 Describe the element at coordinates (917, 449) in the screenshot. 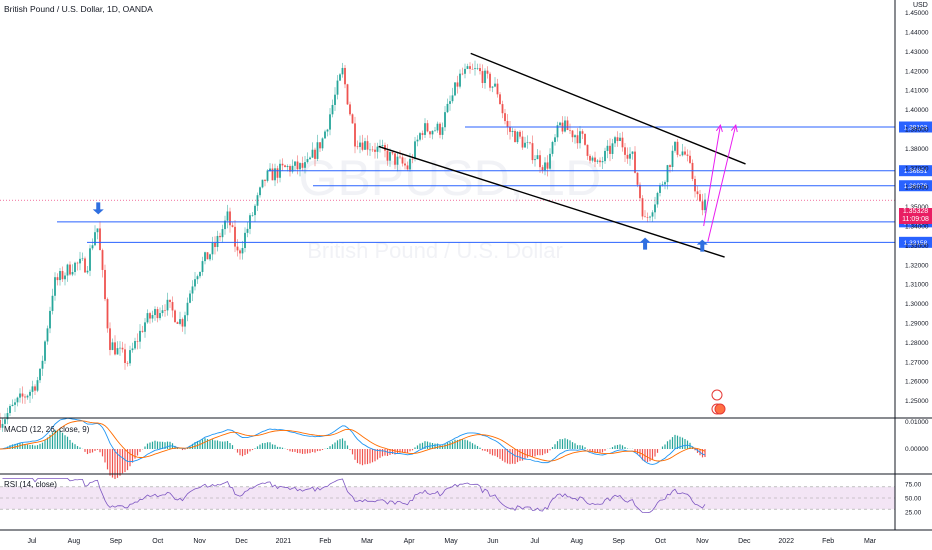

I see `macd-tick-label: 0.00000` at that location.